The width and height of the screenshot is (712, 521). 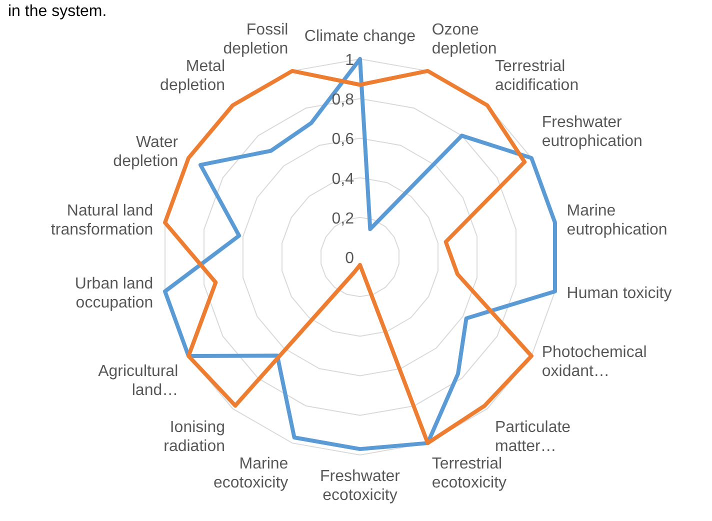 What do you see at coordinates (360, 486) in the screenshot?
I see `spoke-label: Freshwater ecotoxicity` at bounding box center [360, 486].